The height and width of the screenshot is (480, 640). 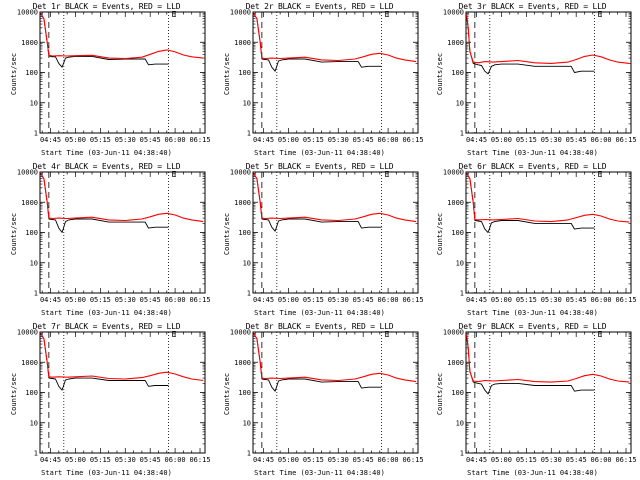 What do you see at coordinates (319, 326) in the screenshot?
I see `panel-title: Det 8r BLACK = Events, RED = LLD` at bounding box center [319, 326].